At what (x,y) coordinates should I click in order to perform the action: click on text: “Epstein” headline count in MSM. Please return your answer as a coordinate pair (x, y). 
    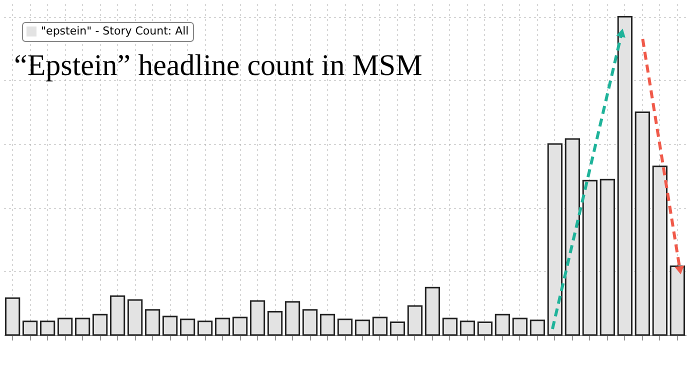
    Looking at the image, I should click on (218, 65).